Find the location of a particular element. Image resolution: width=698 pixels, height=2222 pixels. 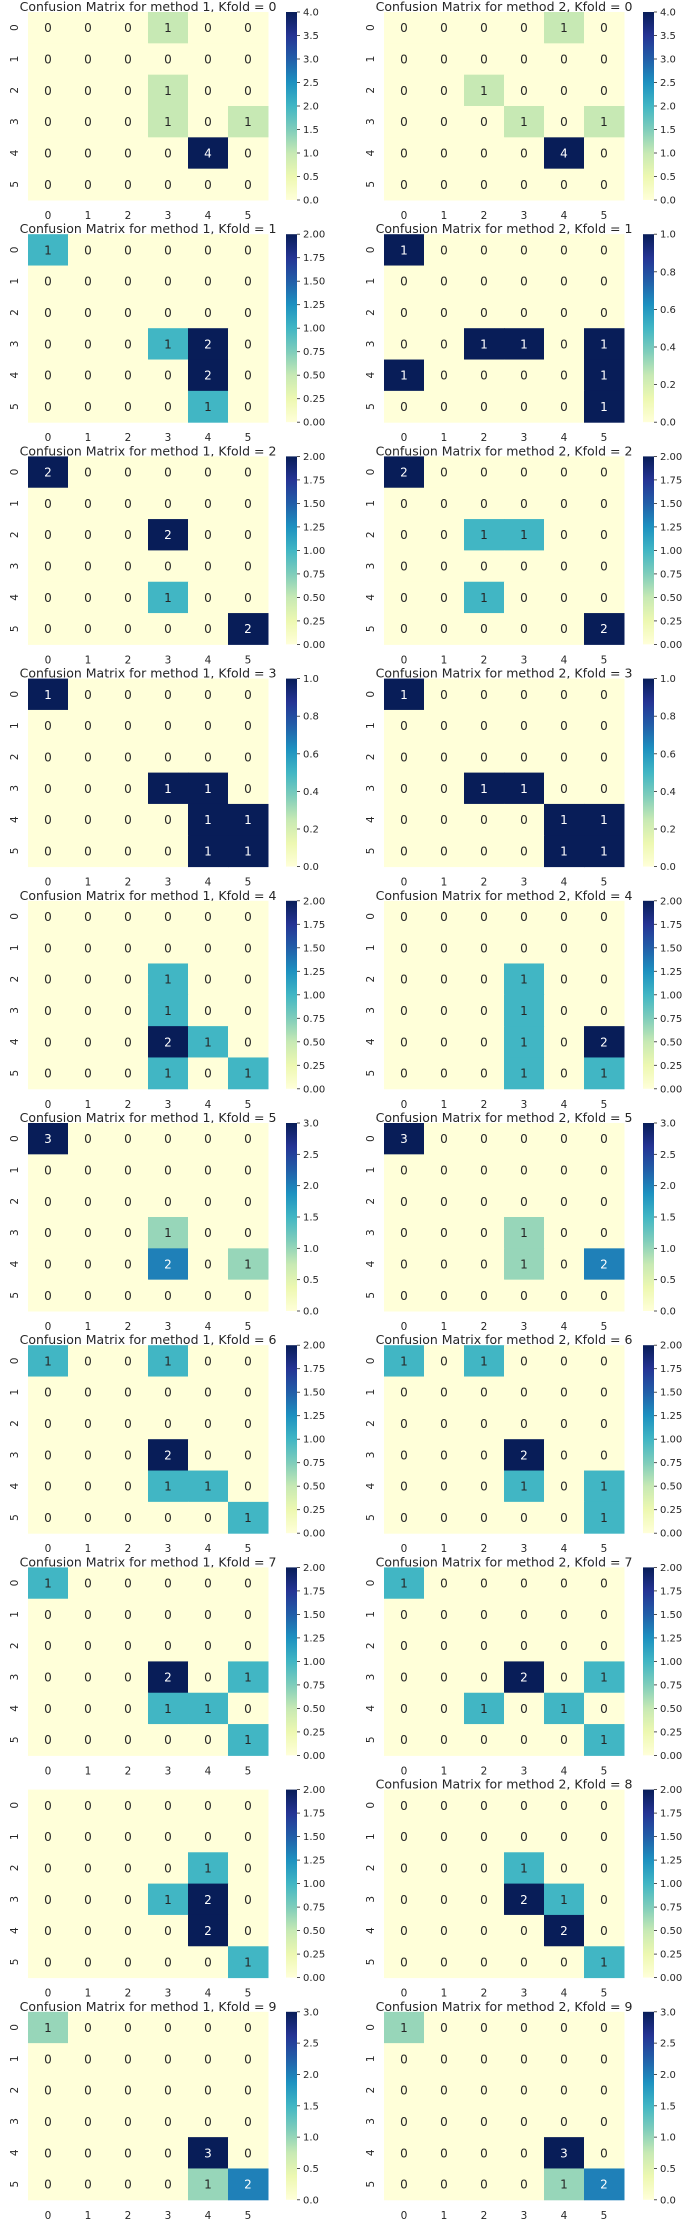

y-tick-label: 4 is located at coordinates (15, 152).